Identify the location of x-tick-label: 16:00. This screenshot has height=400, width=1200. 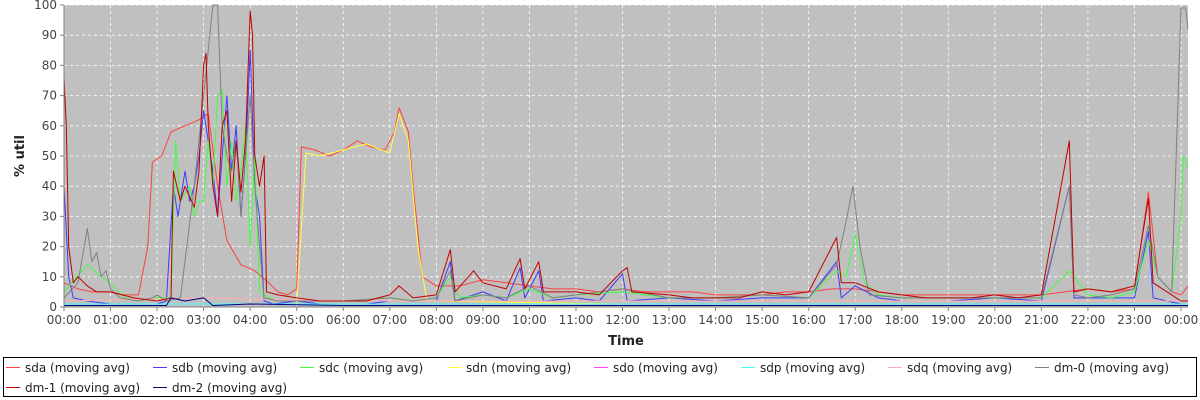
(808, 320).